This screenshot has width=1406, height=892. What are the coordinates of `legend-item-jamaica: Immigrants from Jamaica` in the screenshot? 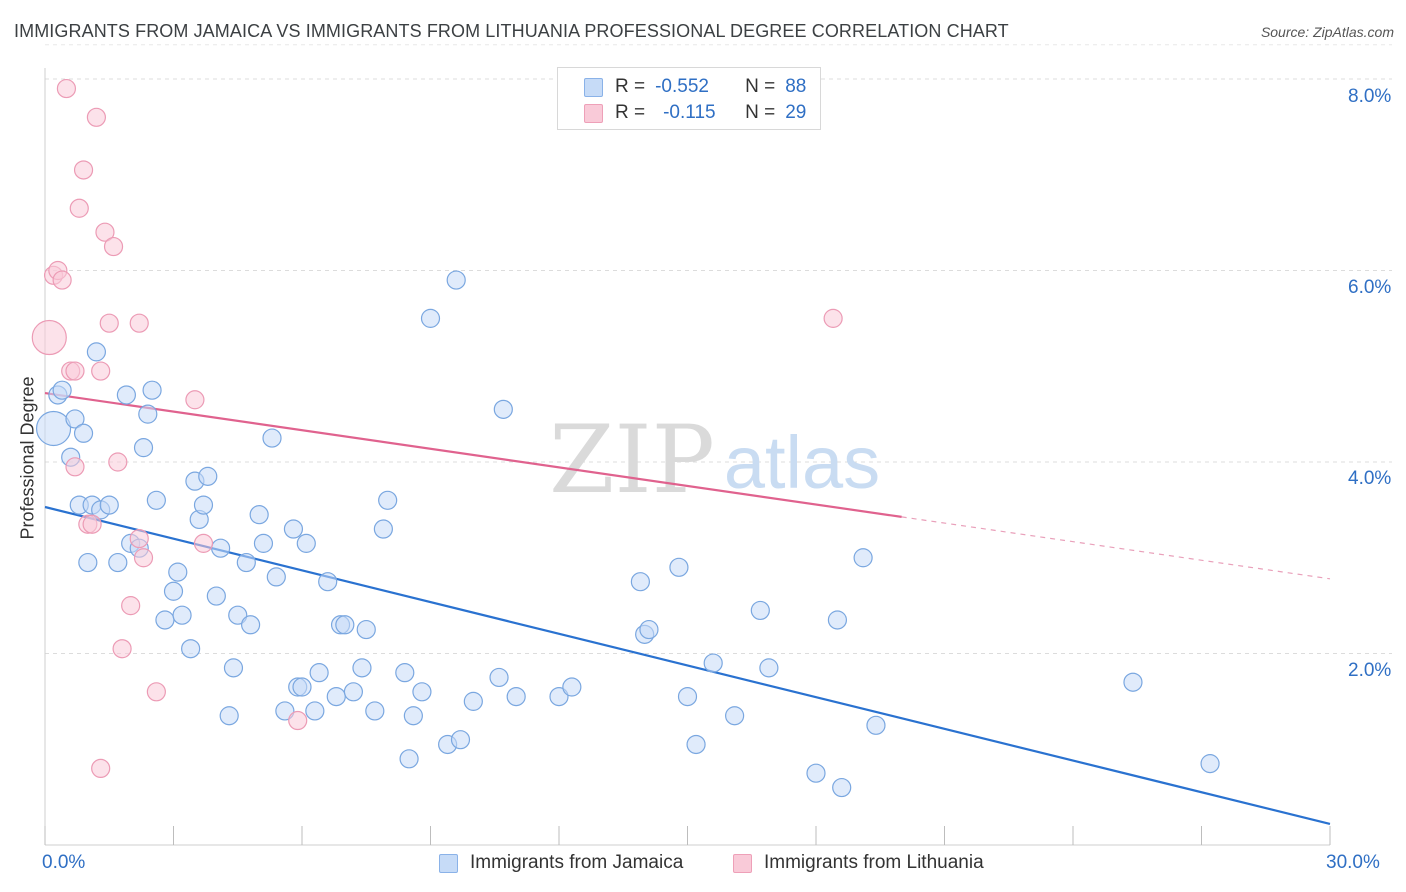 It's located at (561, 863).